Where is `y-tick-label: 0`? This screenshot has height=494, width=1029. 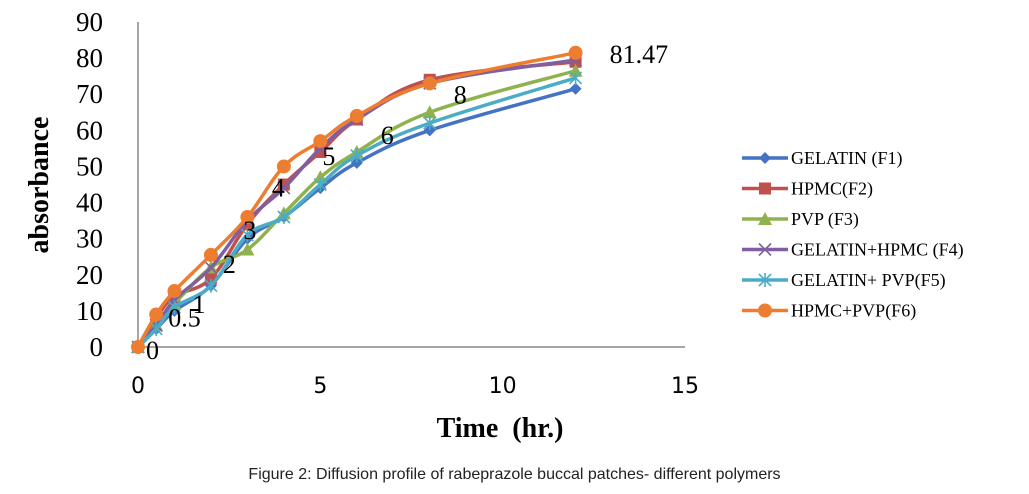 y-tick-label: 0 is located at coordinates (97, 347).